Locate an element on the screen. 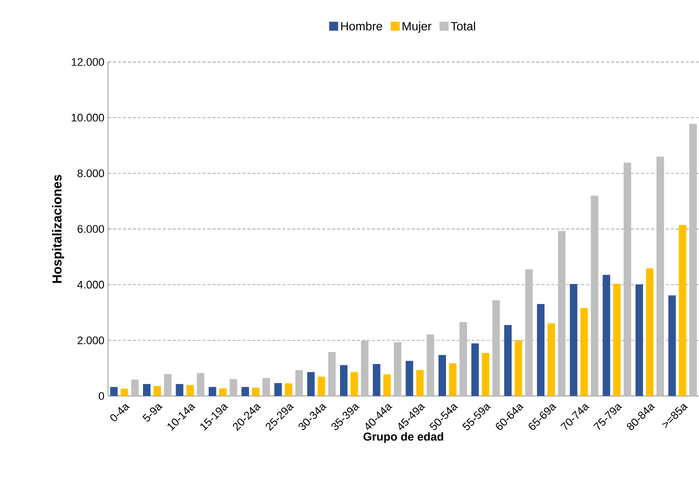 This screenshot has height=490, width=699. y-tick-label: 2.000 is located at coordinates (91, 340).